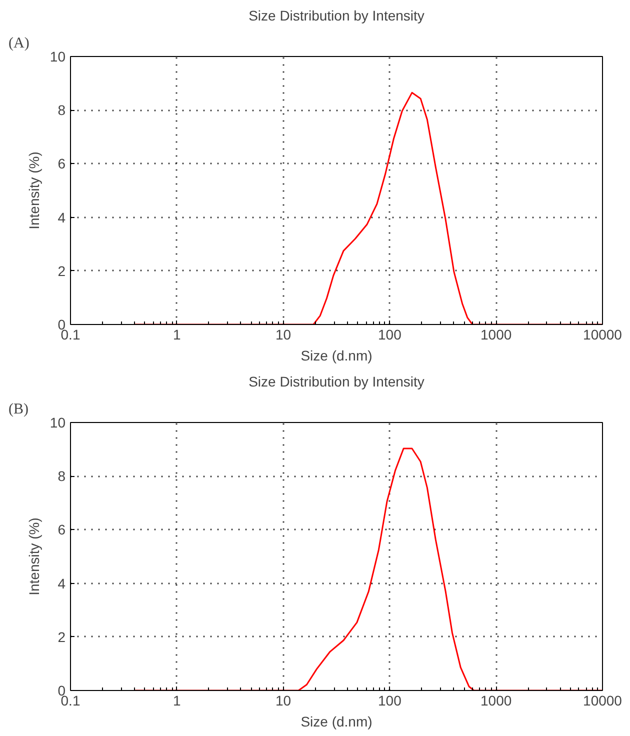 This screenshot has height=736, width=630. I want to click on text: (B), so click(18, 410).